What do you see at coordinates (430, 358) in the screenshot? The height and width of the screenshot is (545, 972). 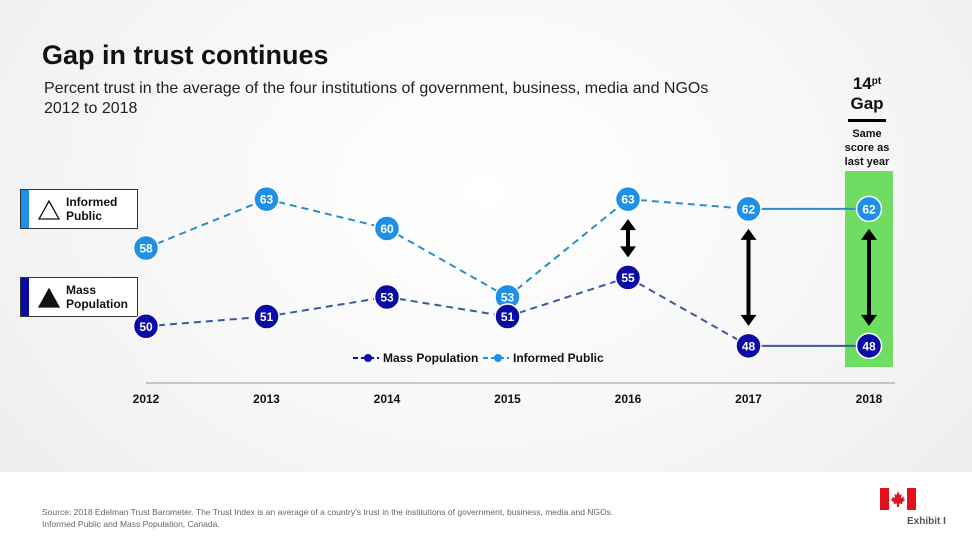 I see `mass-population-legend-label: Mass Population` at bounding box center [430, 358].